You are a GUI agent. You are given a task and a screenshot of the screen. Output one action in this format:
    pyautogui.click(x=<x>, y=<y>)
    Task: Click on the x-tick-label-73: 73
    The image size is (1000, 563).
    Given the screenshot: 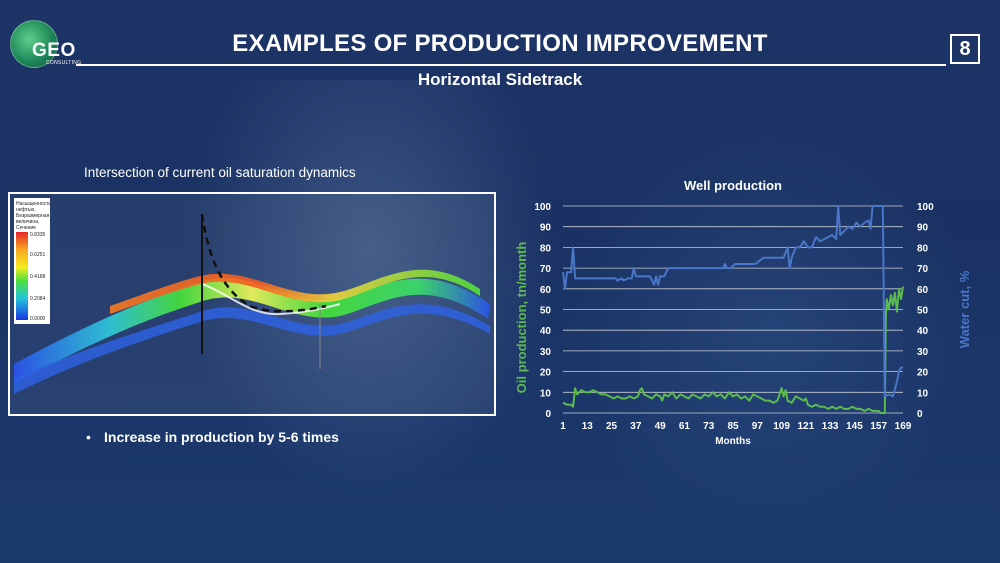 What is the action you would take?
    pyautogui.click(x=709, y=426)
    